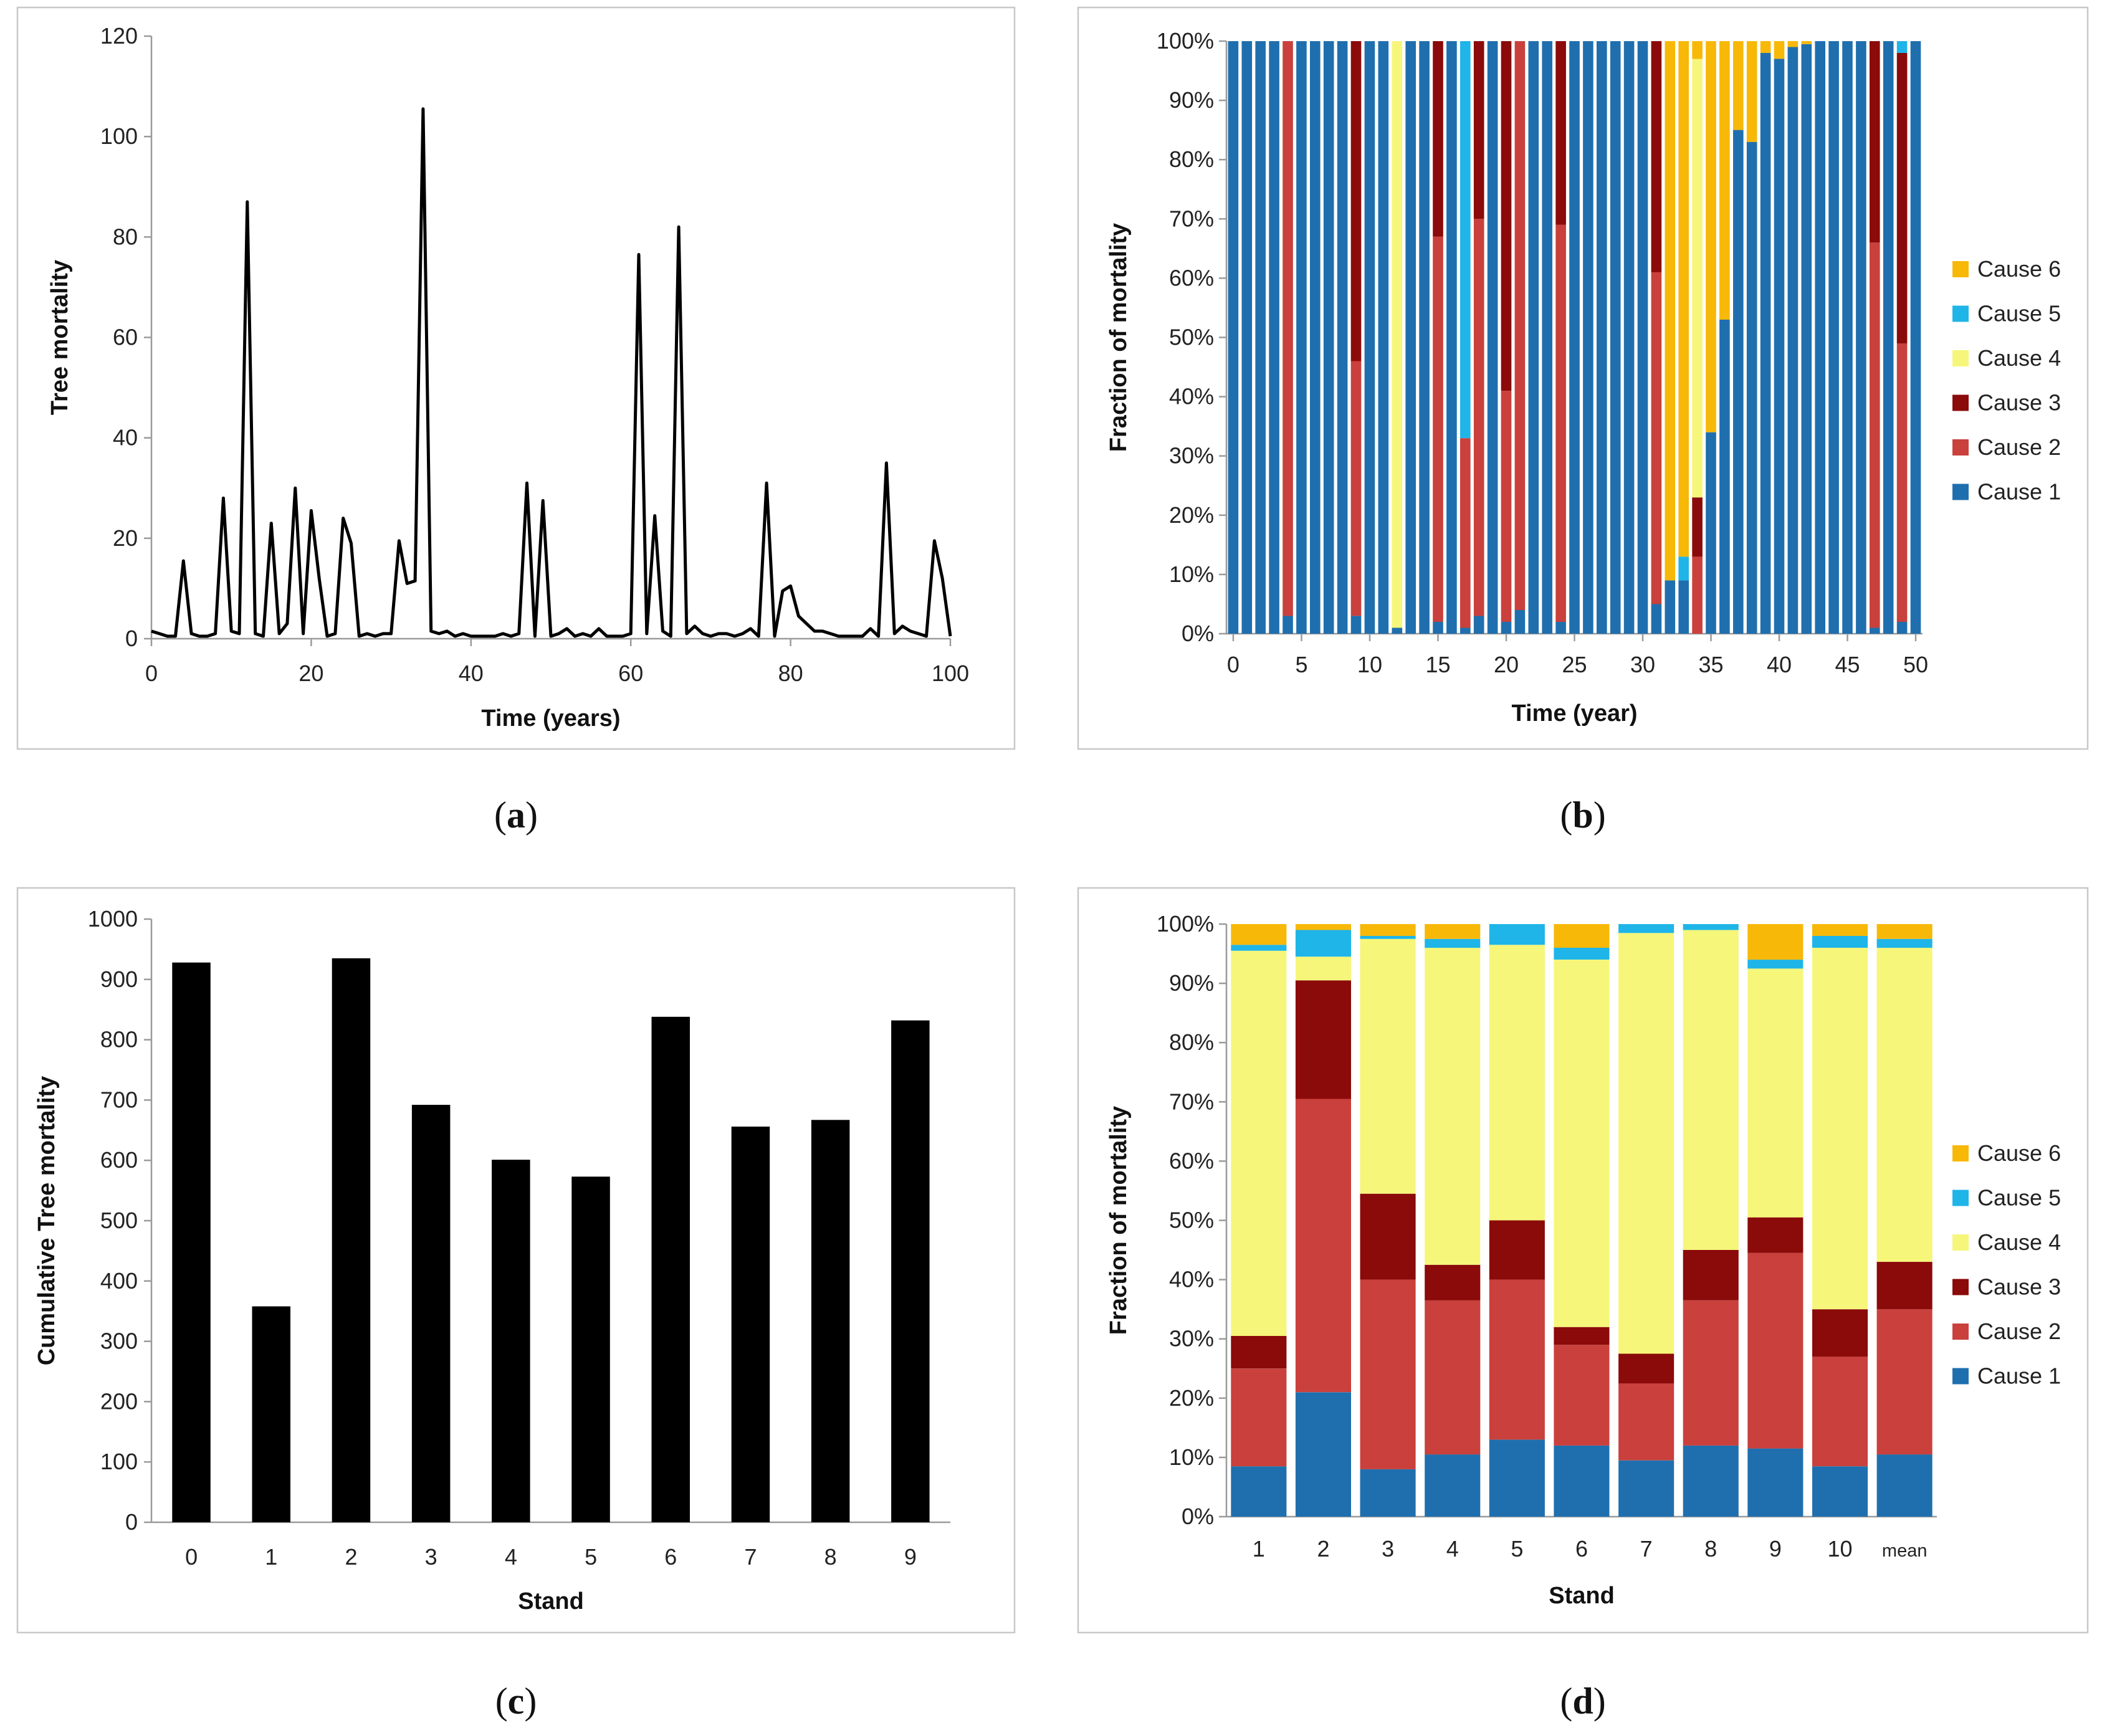  I want to click on x-tick-label: 8, so click(1710, 1549).